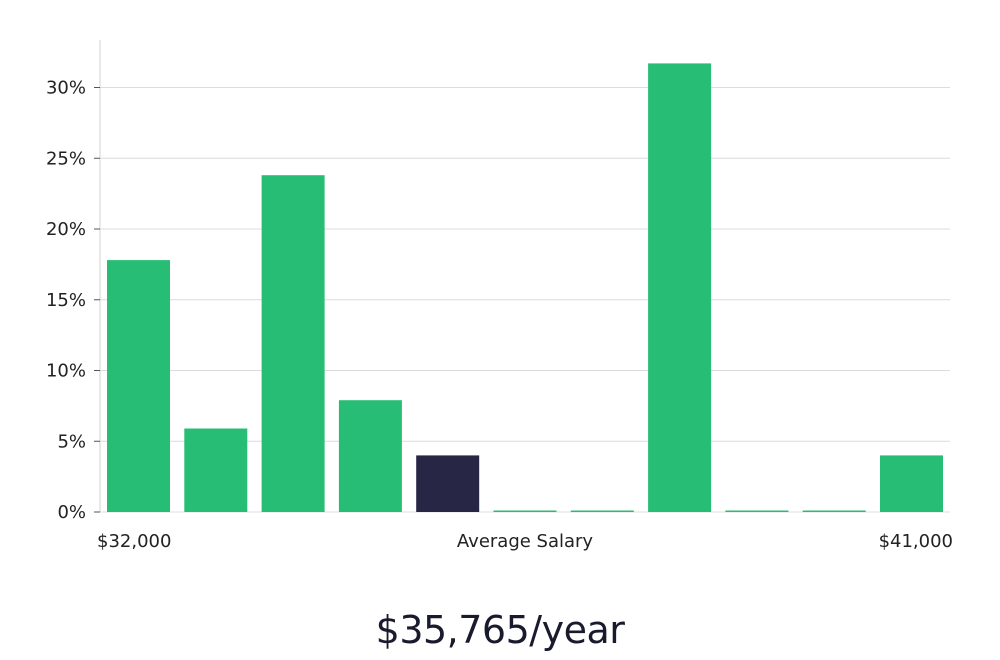 The height and width of the screenshot is (660, 1000). Describe the element at coordinates (500, 630) in the screenshot. I see `average-salary-value: $35,765/year` at that location.